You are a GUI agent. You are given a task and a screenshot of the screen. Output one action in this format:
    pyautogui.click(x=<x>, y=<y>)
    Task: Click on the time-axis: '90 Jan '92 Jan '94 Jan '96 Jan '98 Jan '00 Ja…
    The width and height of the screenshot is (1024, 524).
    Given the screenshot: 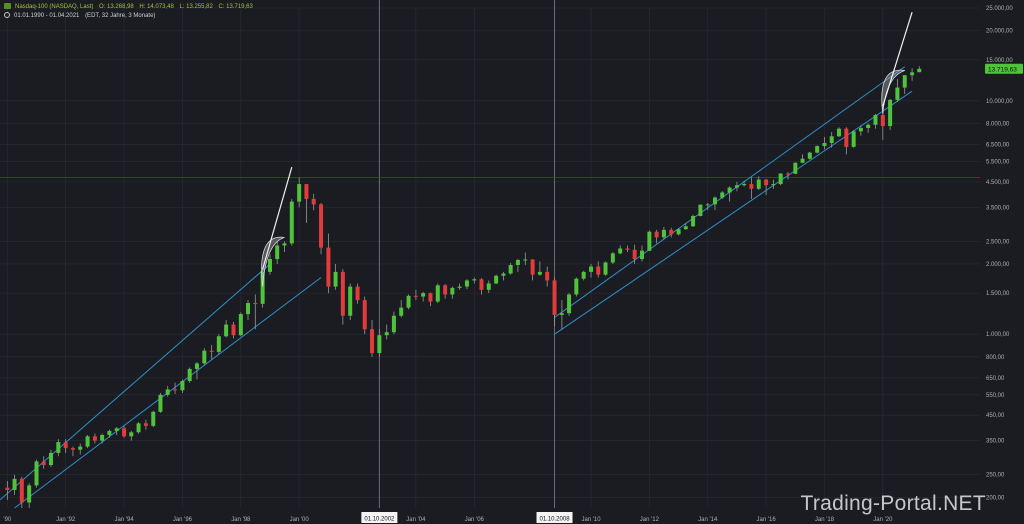 What is the action you would take?
    pyautogui.click(x=448, y=517)
    